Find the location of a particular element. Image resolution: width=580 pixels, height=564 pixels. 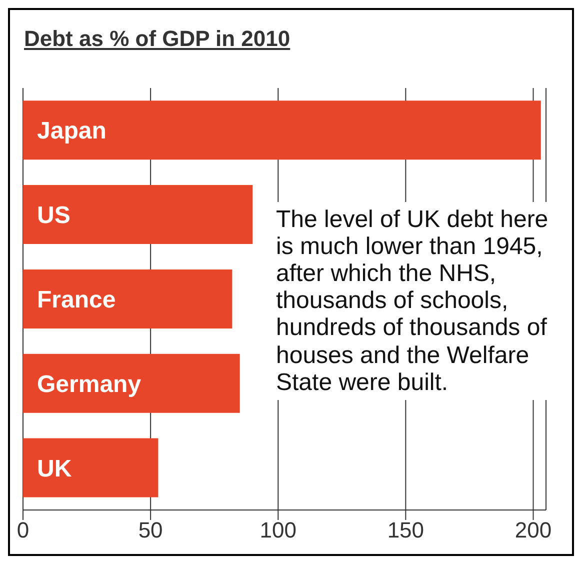

x-tick-label: 0 is located at coordinates (23, 530).